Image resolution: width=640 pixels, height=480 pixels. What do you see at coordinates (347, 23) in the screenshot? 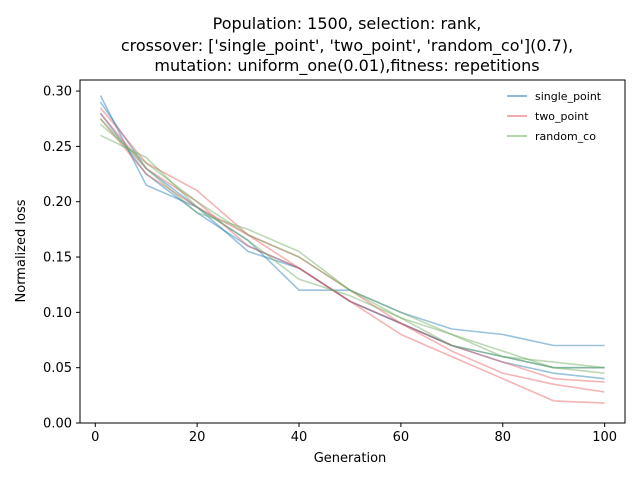
I see `chart-title-line-1: Population: 1500, selection: rank,` at bounding box center [347, 23].